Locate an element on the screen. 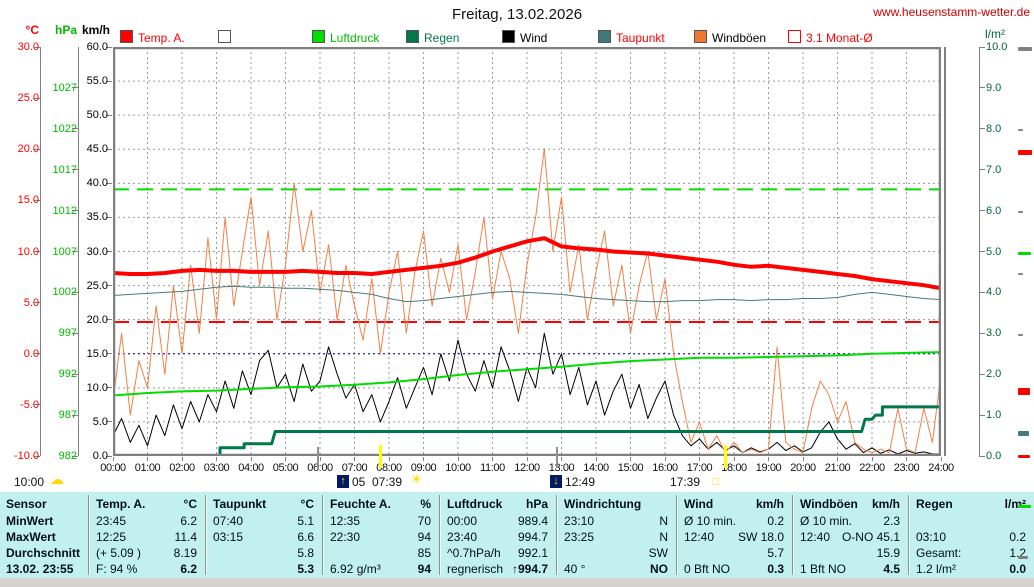 The width and height of the screenshot is (1034, 587). axis-label-rain: 8.0 is located at coordinates (994, 128).